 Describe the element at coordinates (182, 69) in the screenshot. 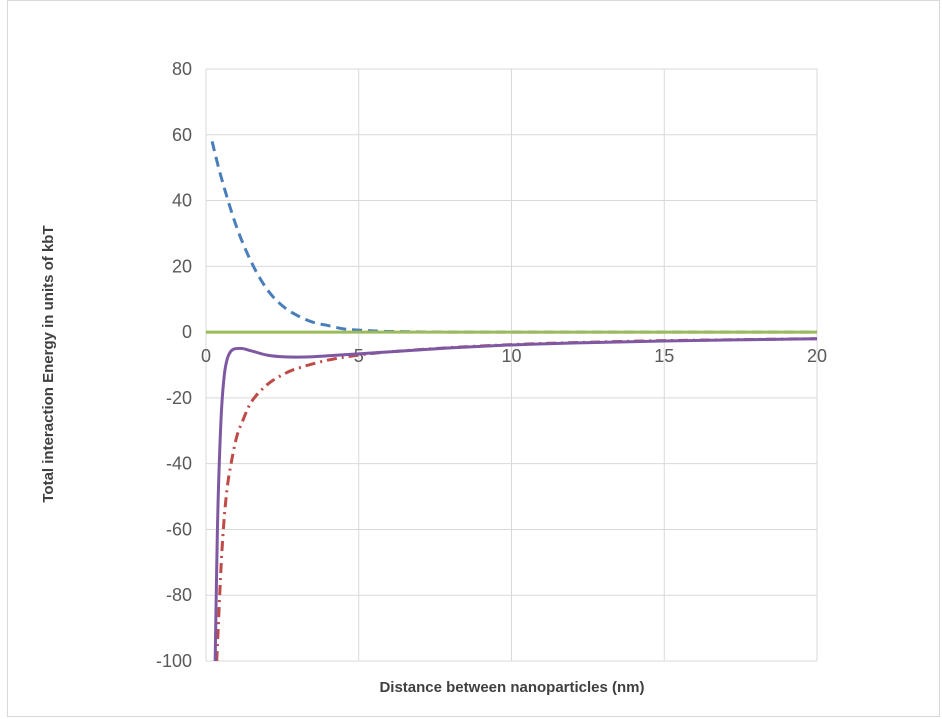

I see `y-tick-label: 80` at that location.